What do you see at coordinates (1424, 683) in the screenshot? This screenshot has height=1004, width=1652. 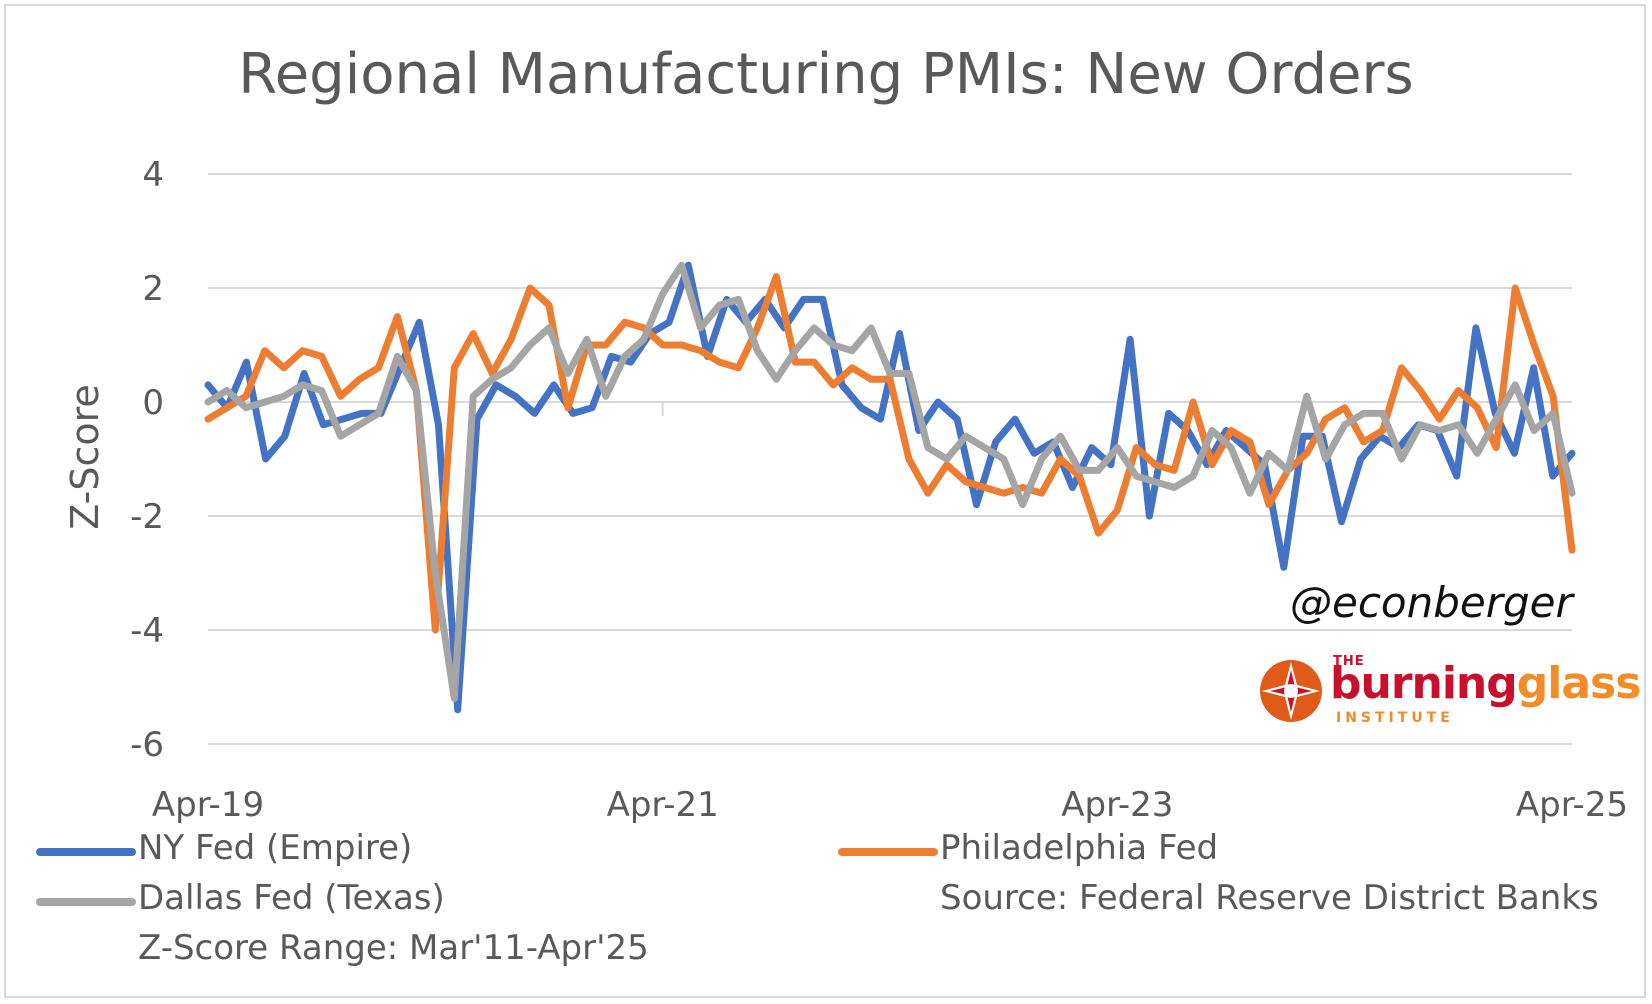 I see `logo-word-1: burning` at bounding box center [1424, 683].